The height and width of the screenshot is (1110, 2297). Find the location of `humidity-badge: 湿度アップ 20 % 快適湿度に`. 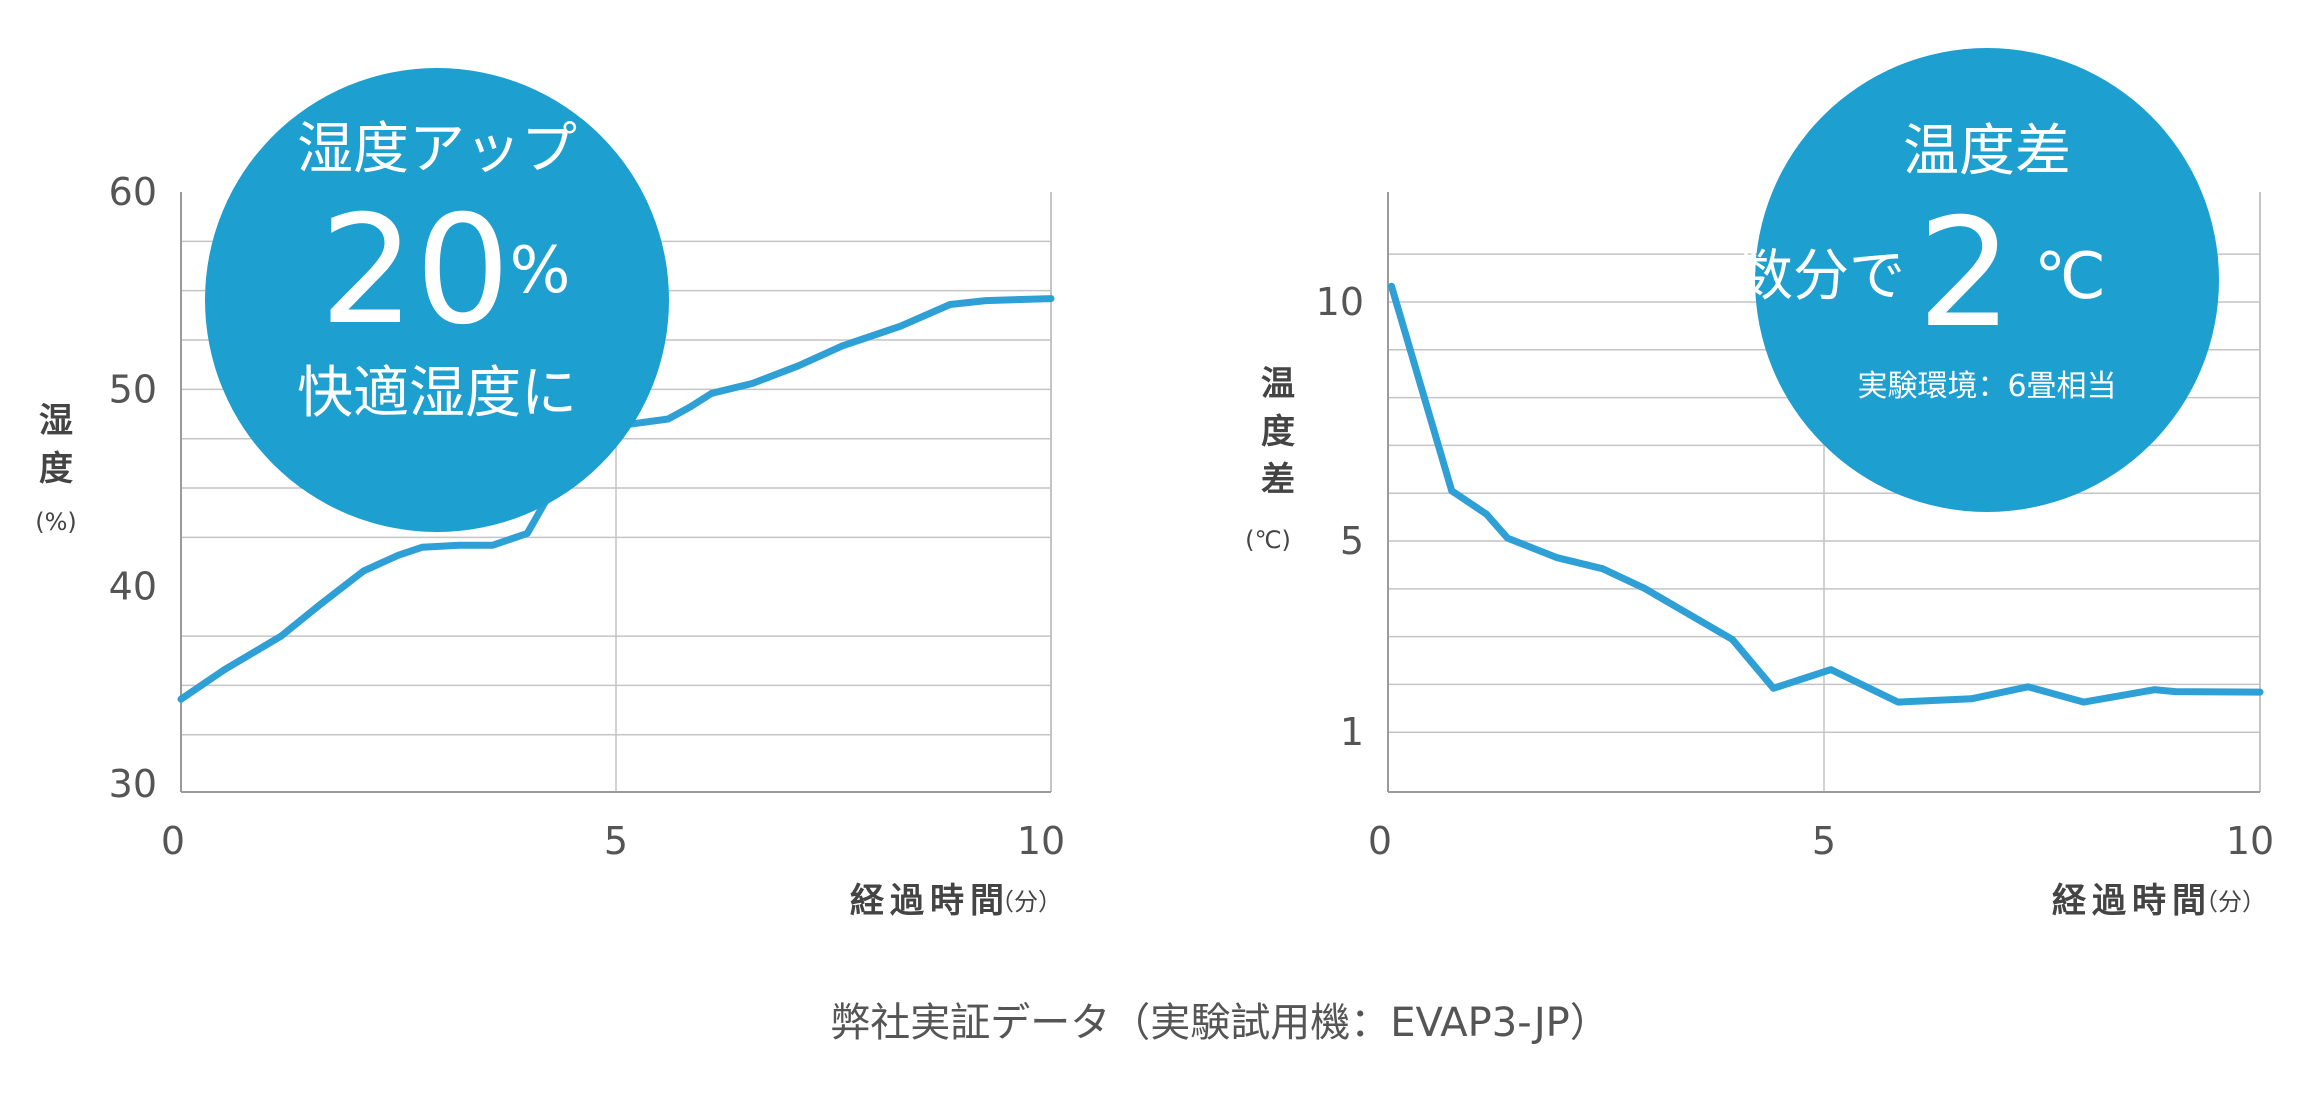

humidity-badge: 湿度アップ 20 % 快適湿度に is located at coordinates (437, 300).